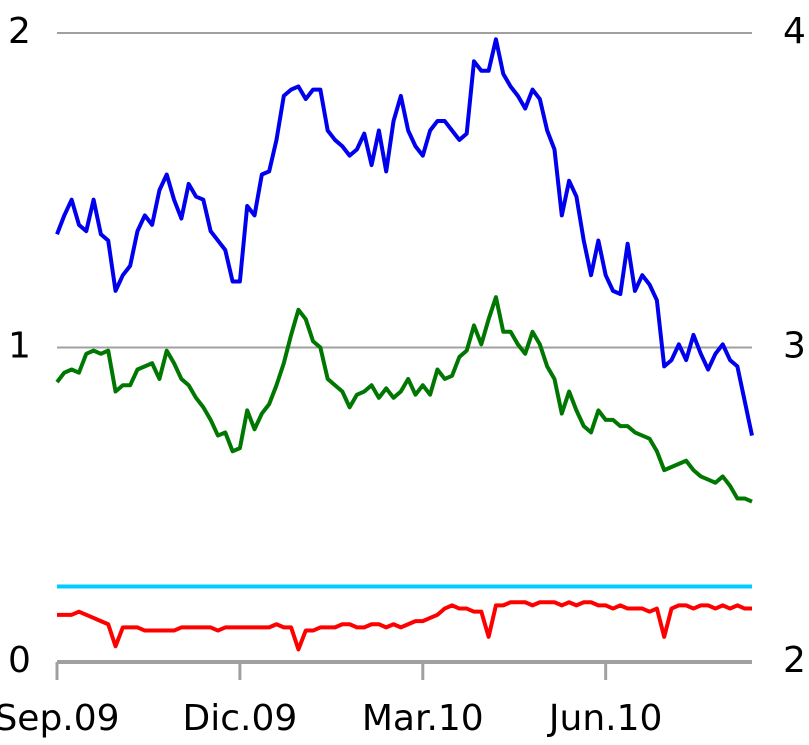 The width and height of the screenshot is (809, 745). I want to click on y2-tick-label: 3, so click(794, 346).